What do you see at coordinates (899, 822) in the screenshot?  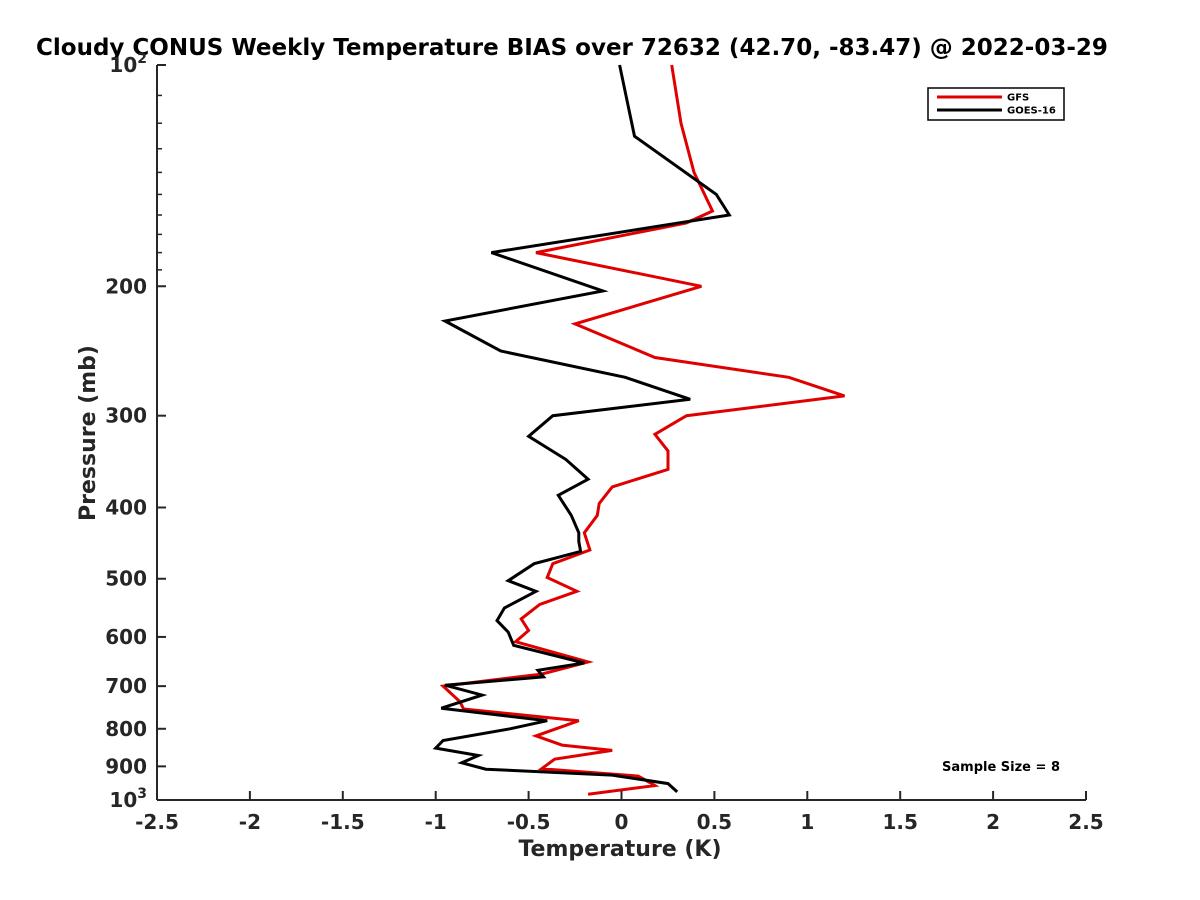 I see `x-tick-label: 1.5` at bounding box center [899, 822].